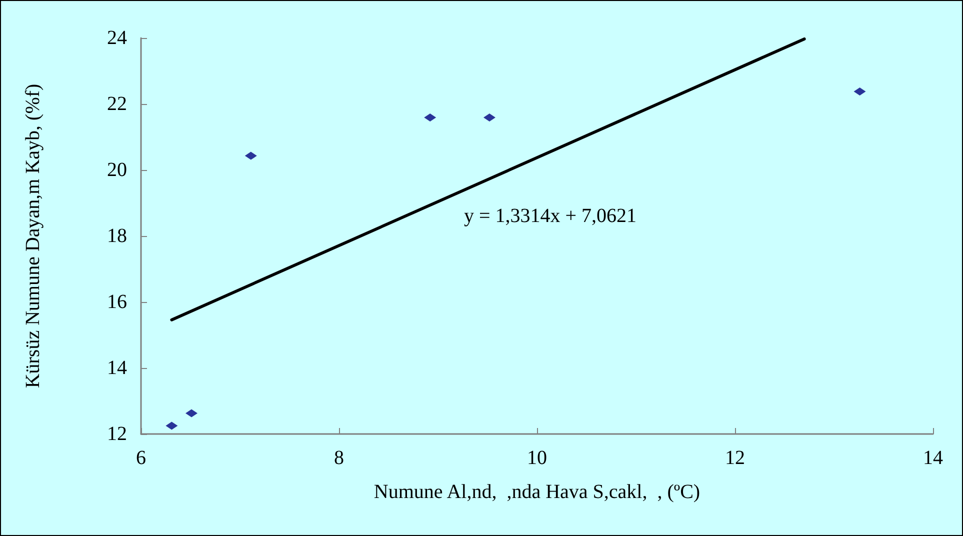 This screenshot has height=536, width=963. I want to click on x-tick-label: 10, so click(537, 458).